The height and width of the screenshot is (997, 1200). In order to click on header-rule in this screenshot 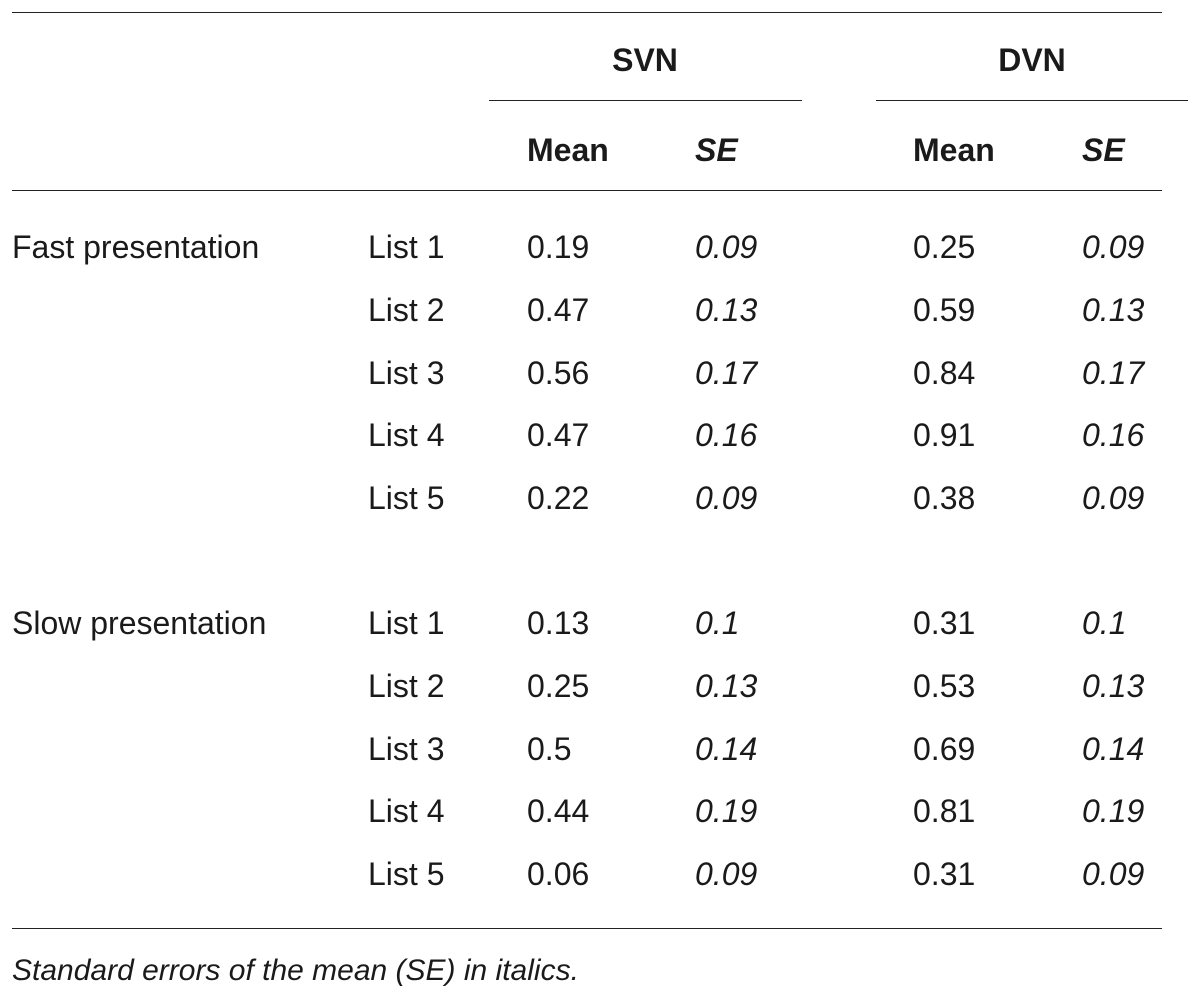, I will do `click(587, 190)`.